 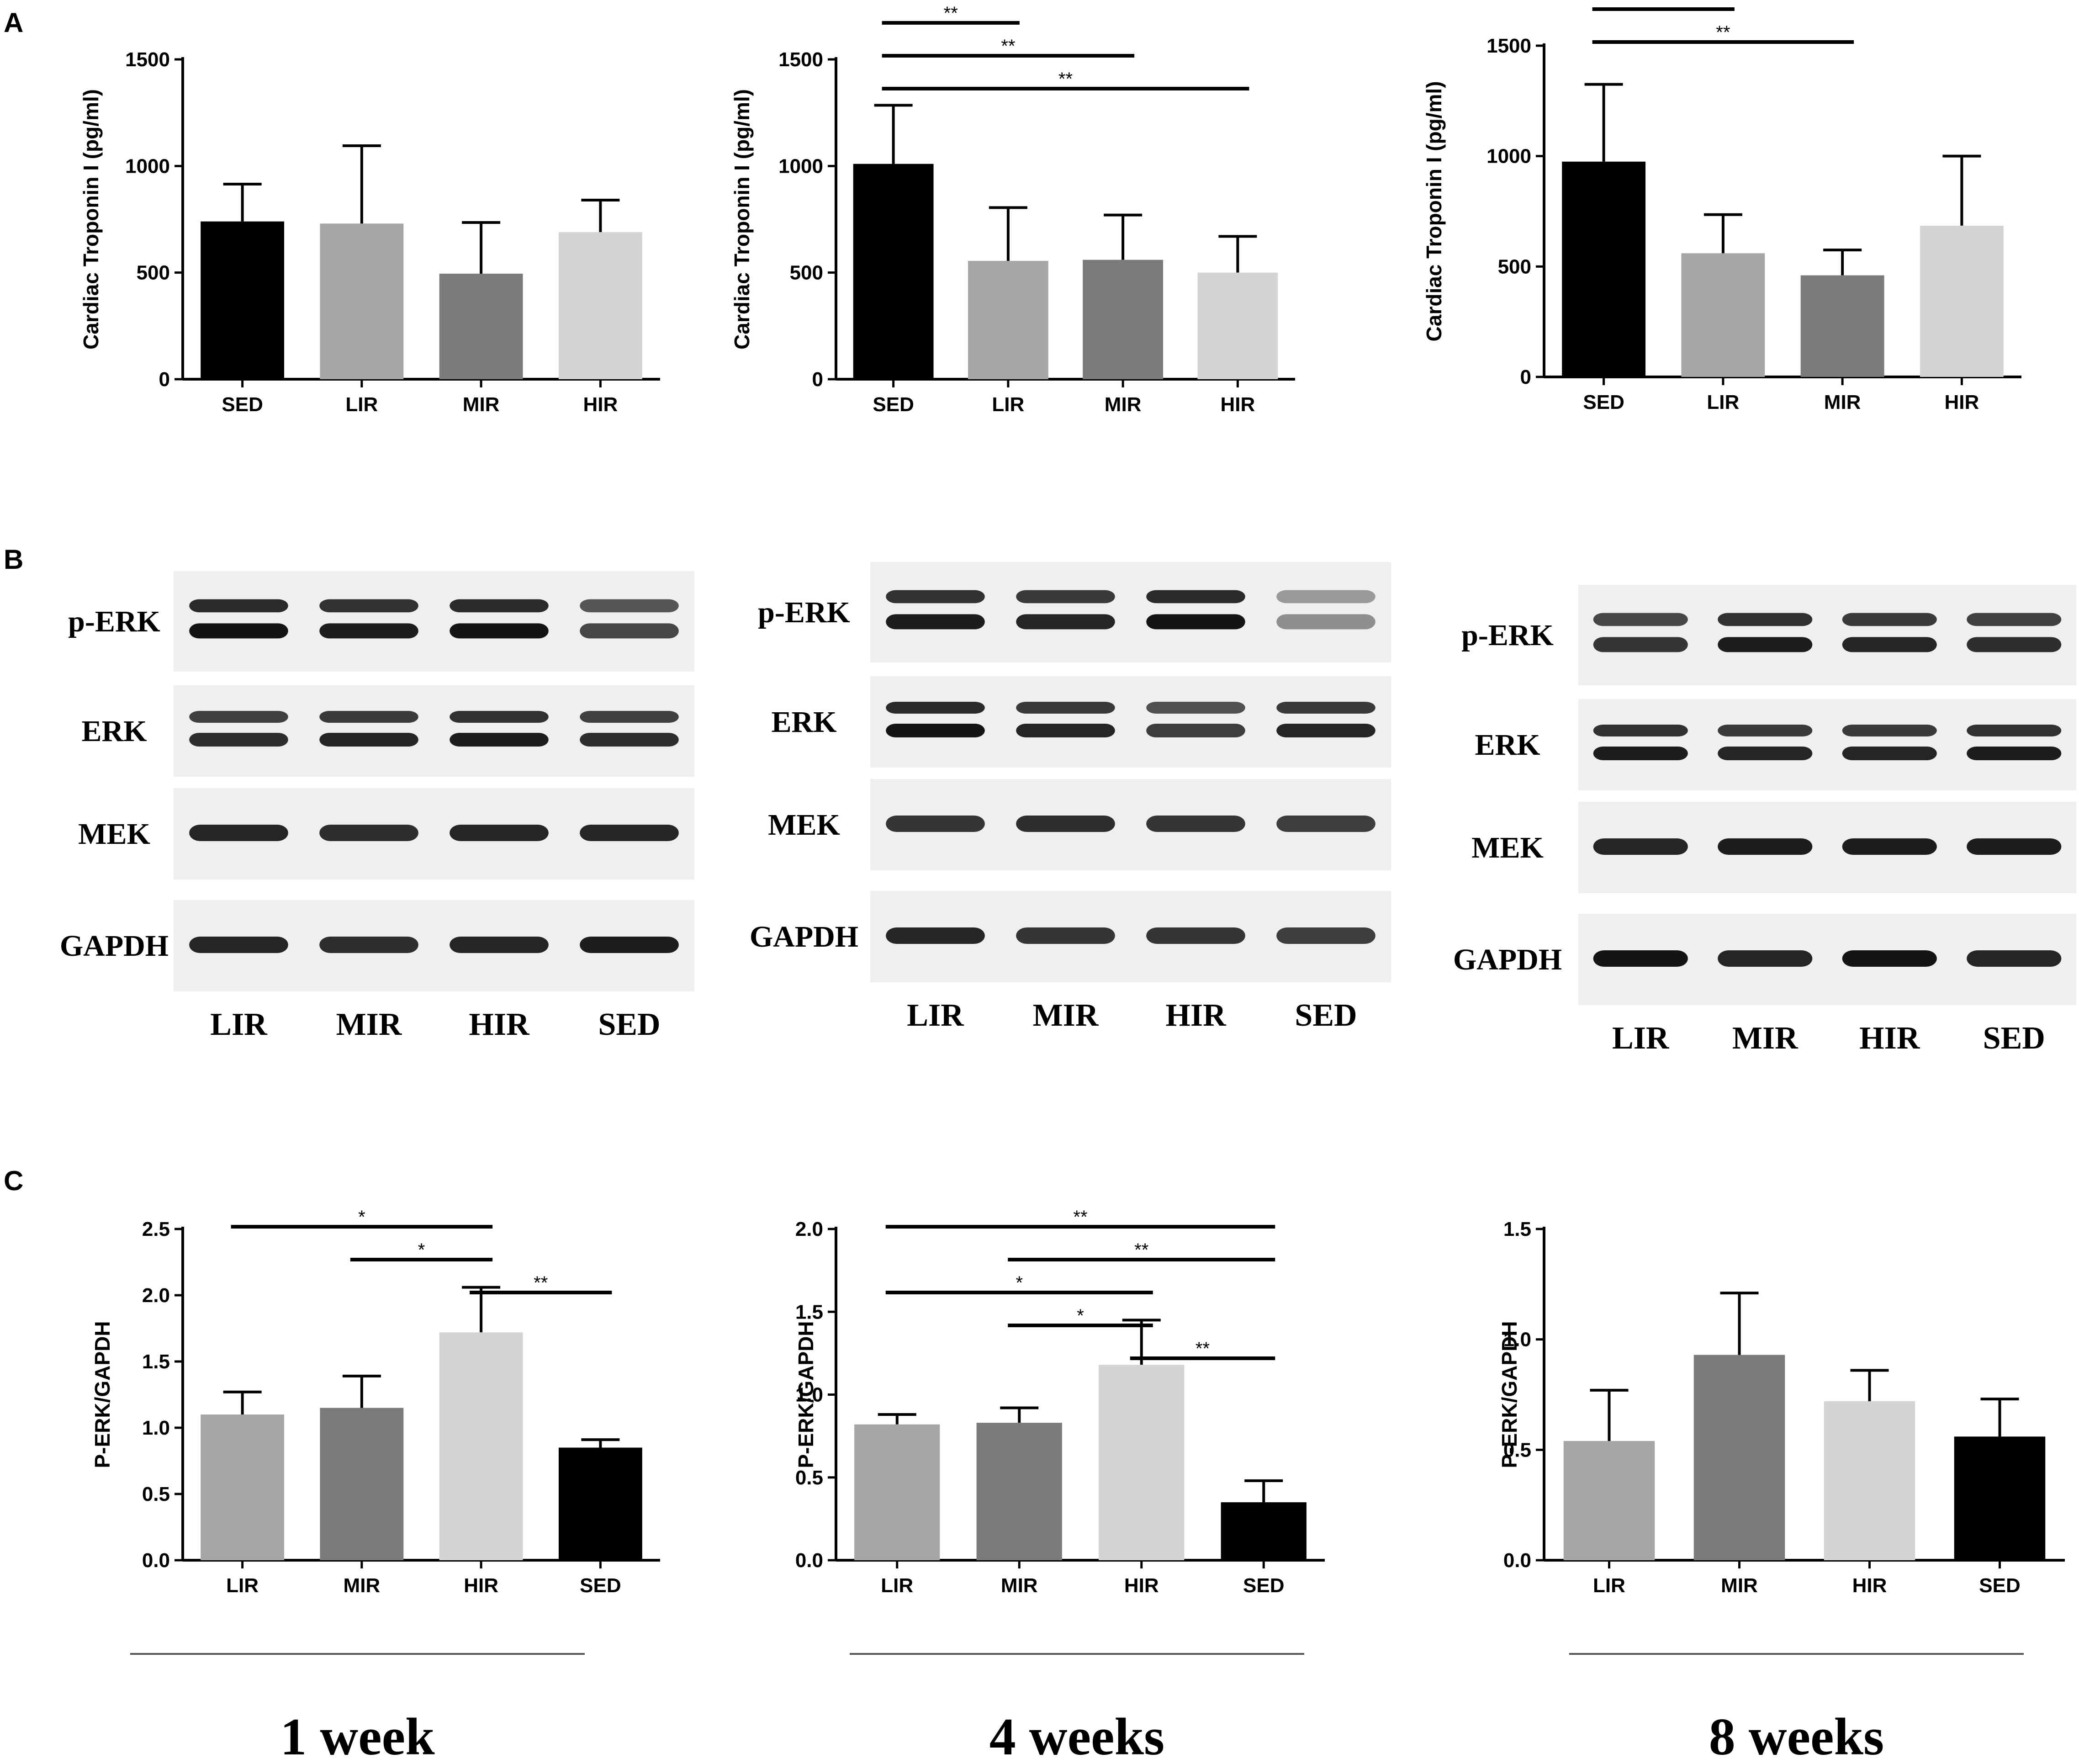 I want to click on blot-row-gapdh: GAPDH, so click(x=1764, y=960).